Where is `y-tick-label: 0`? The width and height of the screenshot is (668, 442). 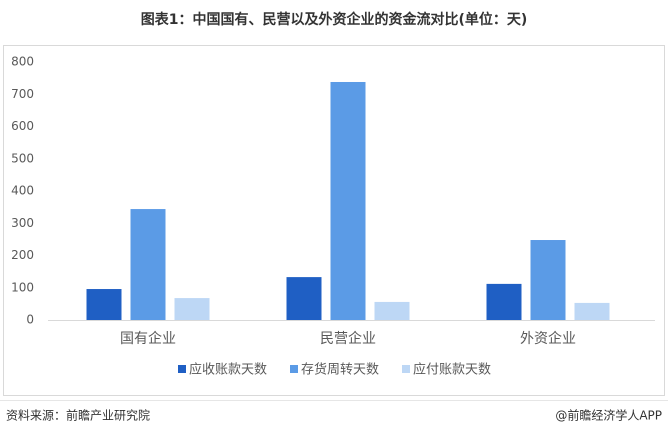
y-tick-label: 0 is located at coordinates (30, 320).